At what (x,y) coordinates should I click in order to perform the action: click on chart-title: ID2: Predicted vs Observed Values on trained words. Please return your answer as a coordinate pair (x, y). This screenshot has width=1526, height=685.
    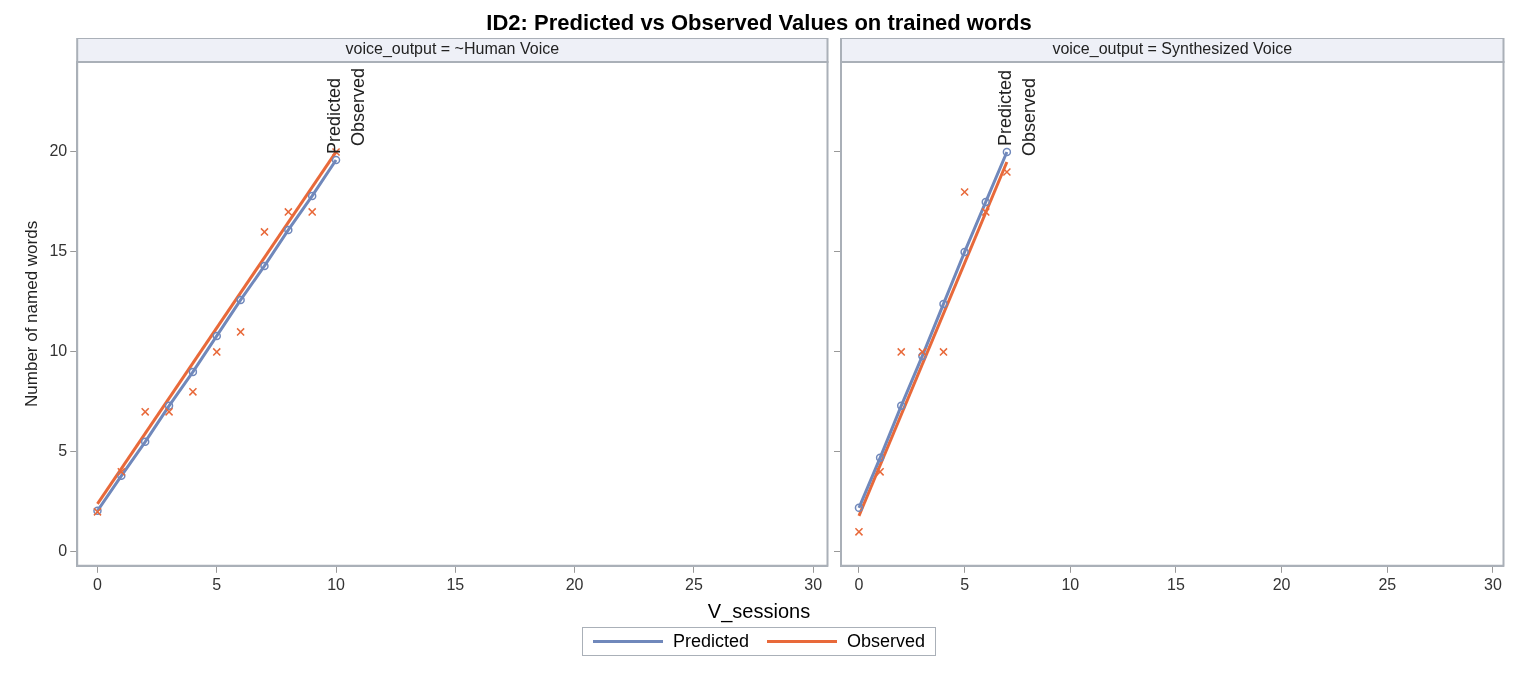
    Looking at the image, I should click on (759, 23).